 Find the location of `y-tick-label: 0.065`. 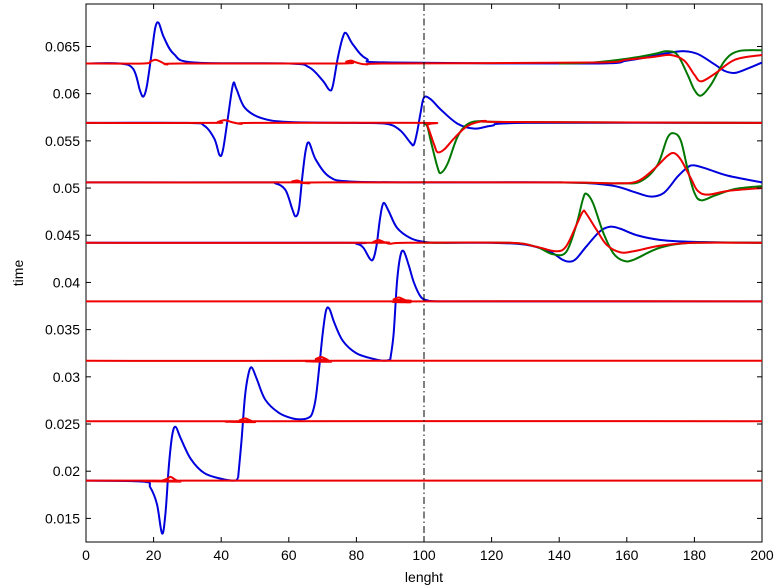

y-tick-label: 0.065 is located at coordinates (62, 46).